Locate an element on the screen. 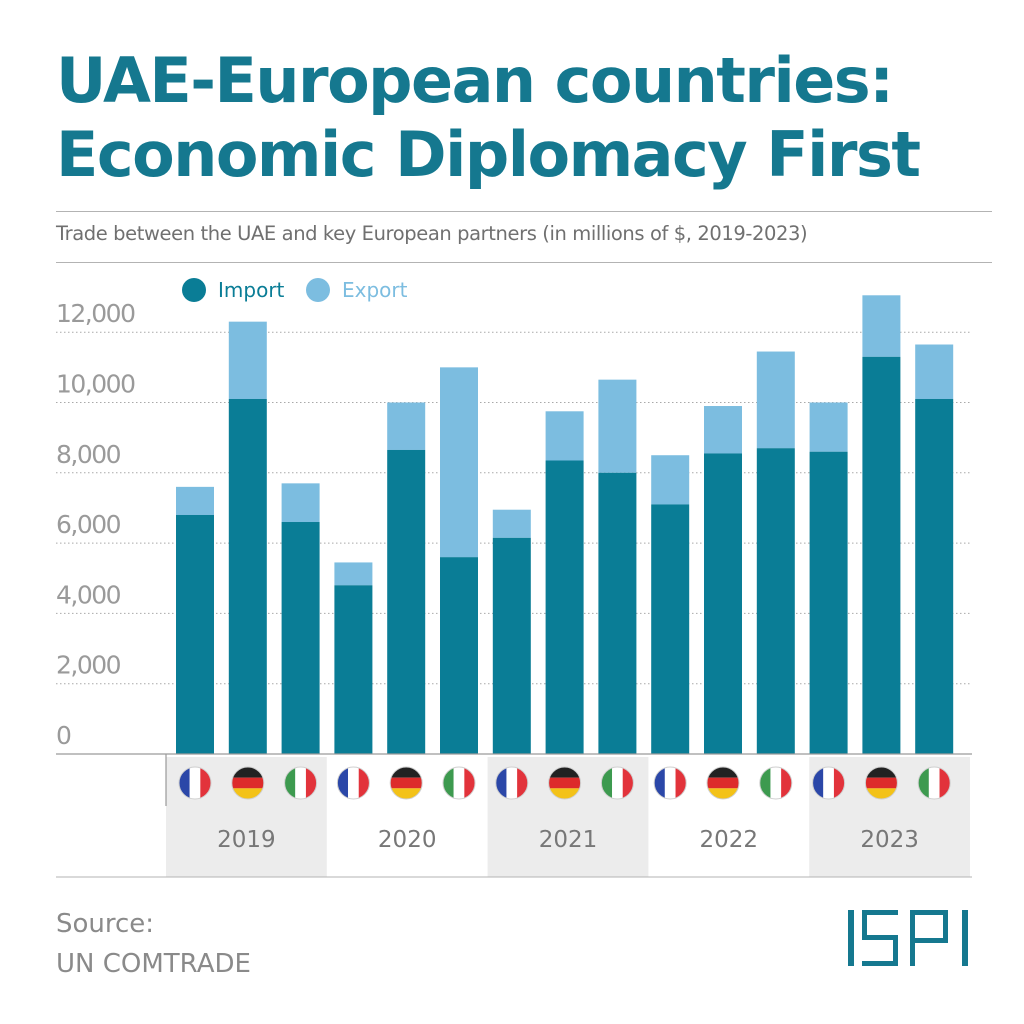 The width and height of the screenshot is (1024, 1024). legend-swatch-import is located at coordinates (194, 290).